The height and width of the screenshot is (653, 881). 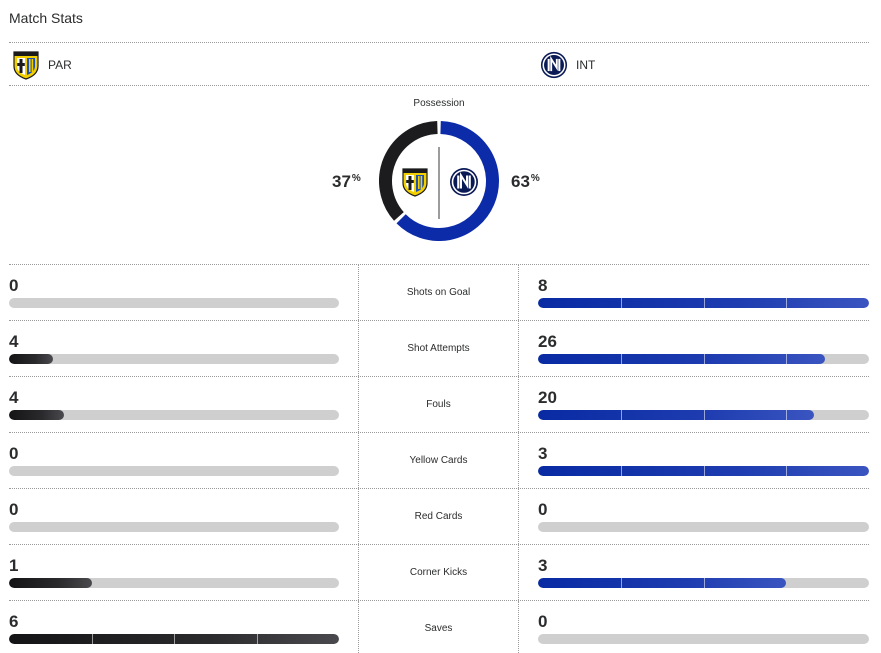 I want to click on away-team: INT, so click(x=567, y=65).